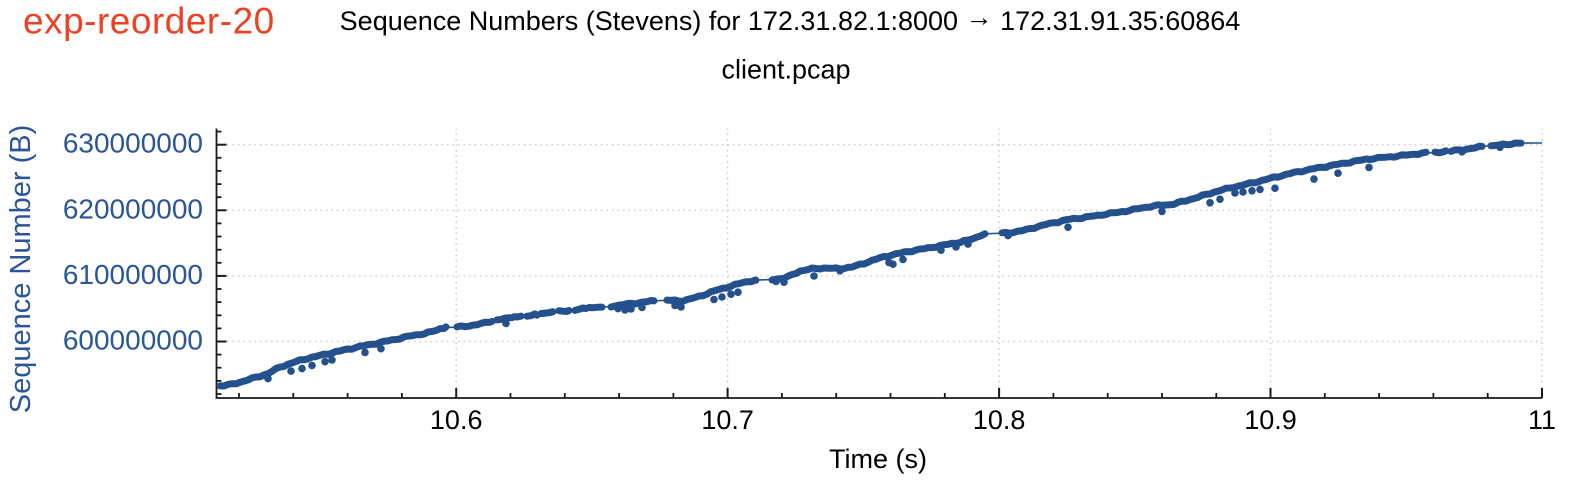 Image resolution: width=1572 pixels, height=487 pixels. Describe the element at coordinates (999, 420) in the screenshot. I see `svg-text: 10.8` at that location.